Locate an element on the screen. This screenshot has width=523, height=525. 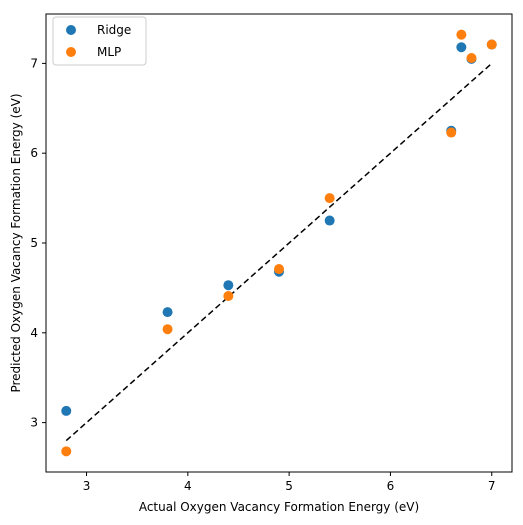
legend-label-ridge: Ridge is located at coordinates (114, 30).